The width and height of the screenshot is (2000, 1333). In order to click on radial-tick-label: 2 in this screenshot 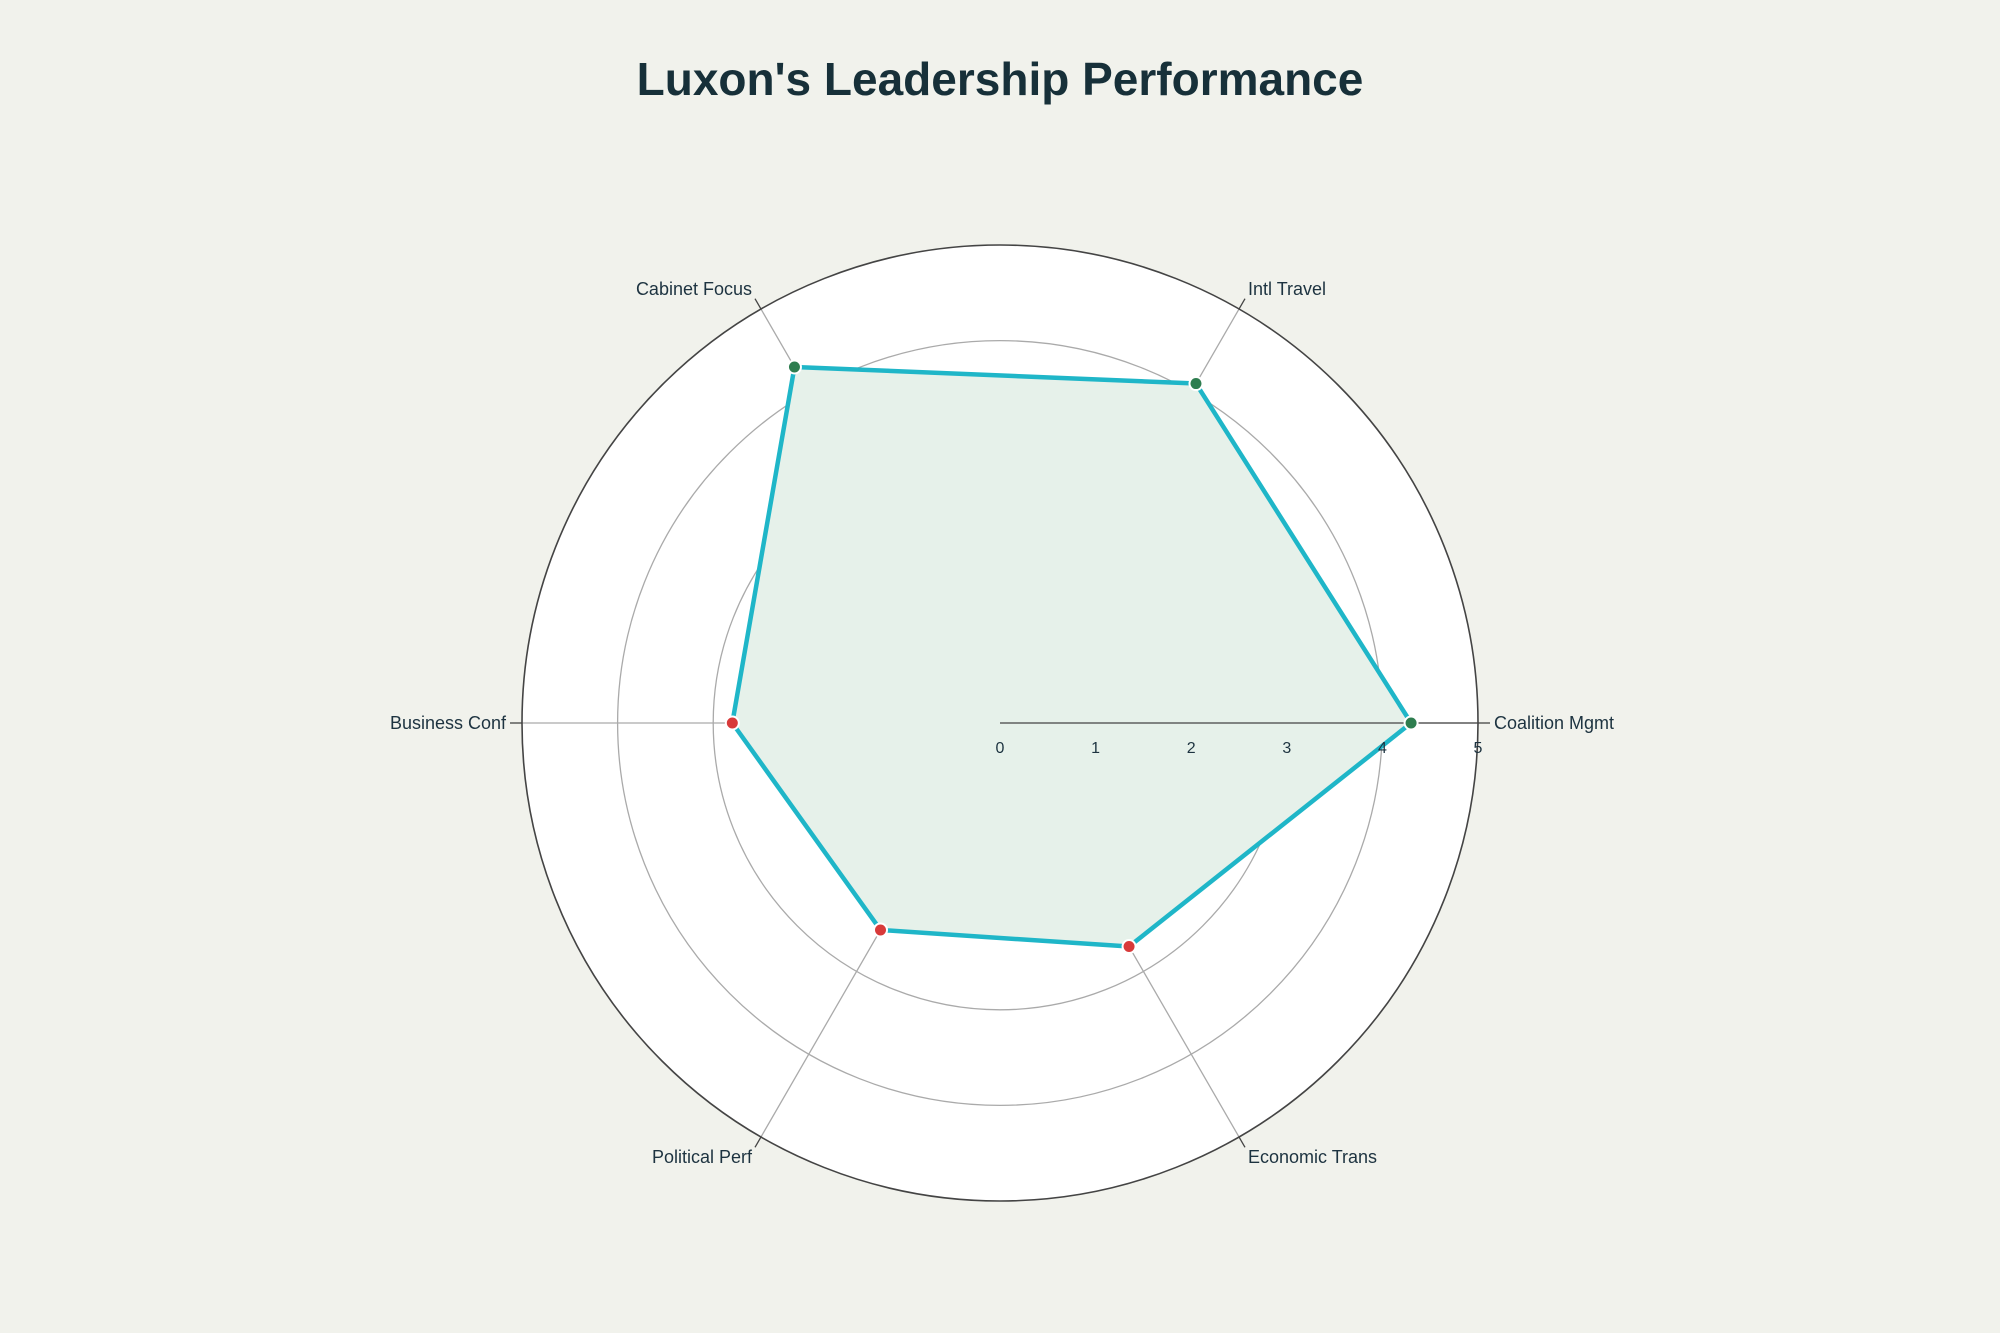, I will do `click(1191, 748)`.